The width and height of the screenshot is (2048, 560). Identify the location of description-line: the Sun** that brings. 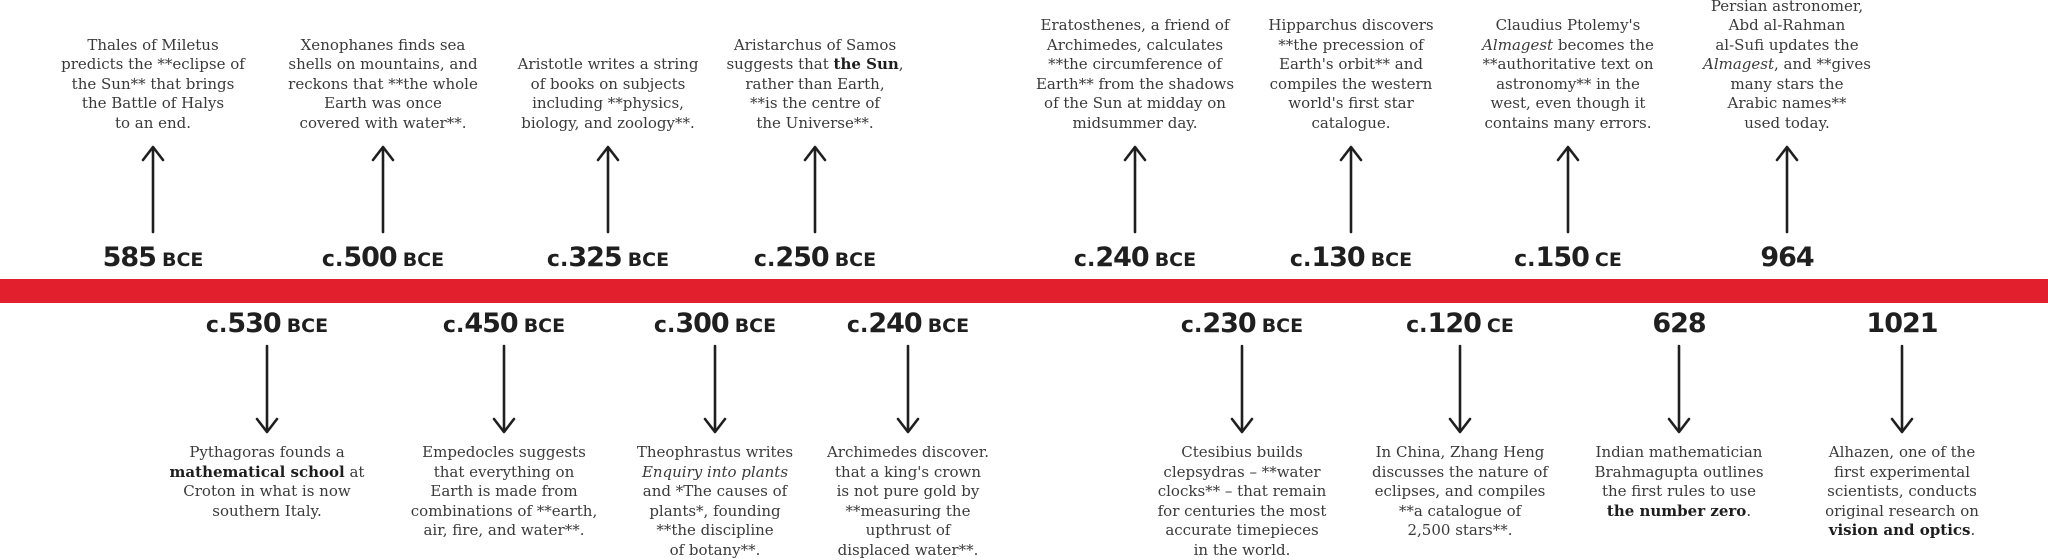
(153, 85).